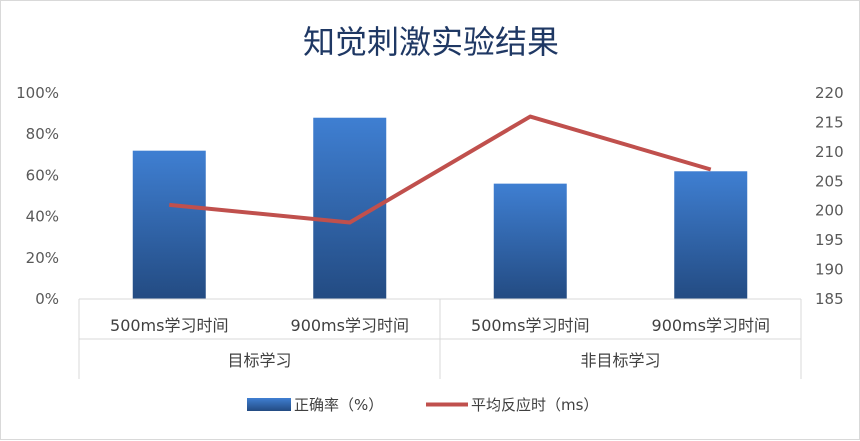 The height and width of the screenshot is (441, 860). I want to click on group-labels: 目标学习 非目标学习, so click(443, 360).